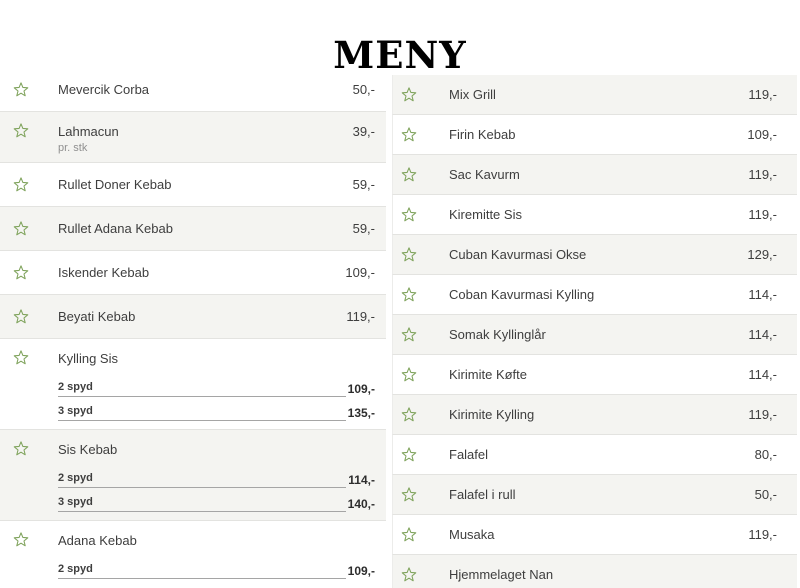  I want to click on menu-item-price: 109,-, so click(360, 272).